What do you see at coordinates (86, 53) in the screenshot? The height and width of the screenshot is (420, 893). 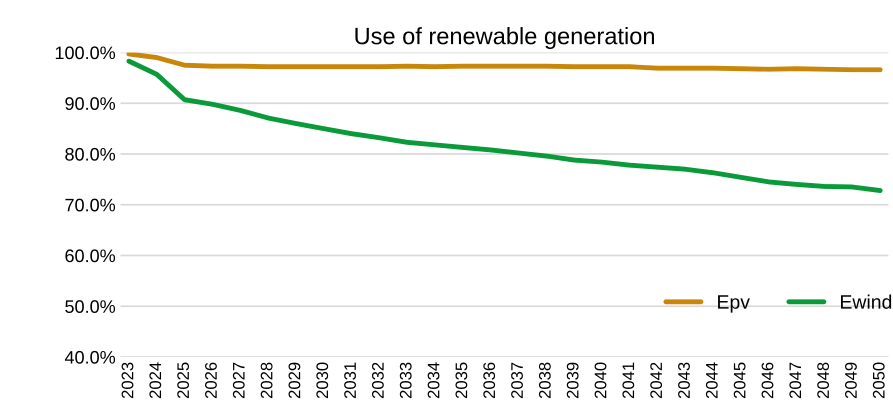 I see `y-tick-label: 100.0%` at bounding box center [86, 53].